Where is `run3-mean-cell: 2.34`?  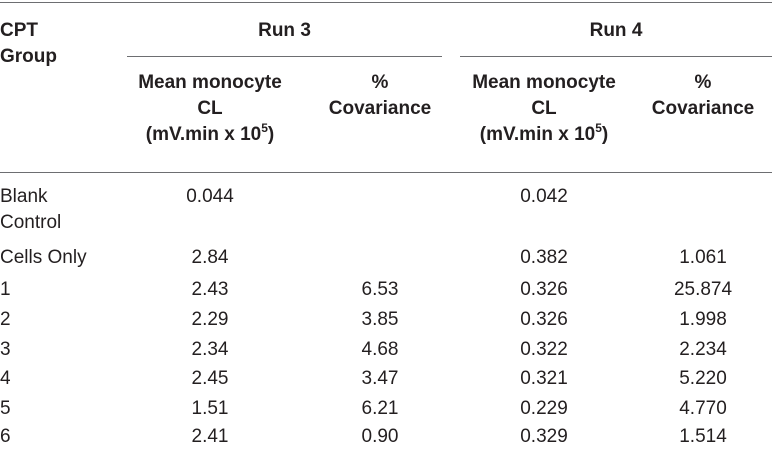
run3-mean-cell: 2.34 is located at coordinates (210, 349).